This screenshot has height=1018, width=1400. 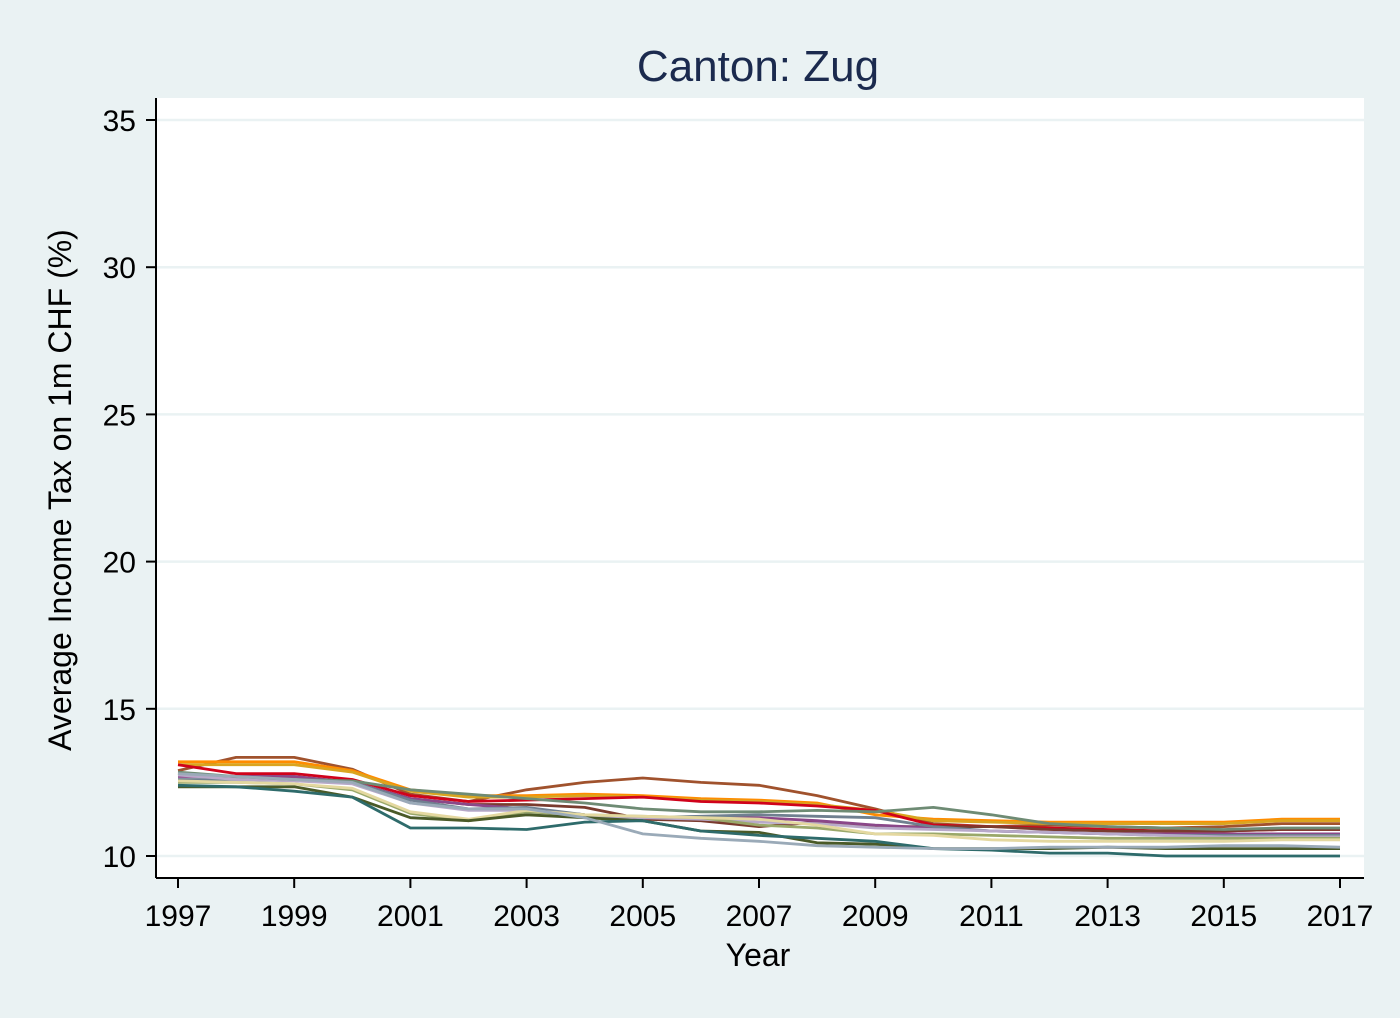 What do you see at coordinates (759, 916) in the screenshot?
I see `x-tick-label-2007: 2007` at bounding box center [759, 916].